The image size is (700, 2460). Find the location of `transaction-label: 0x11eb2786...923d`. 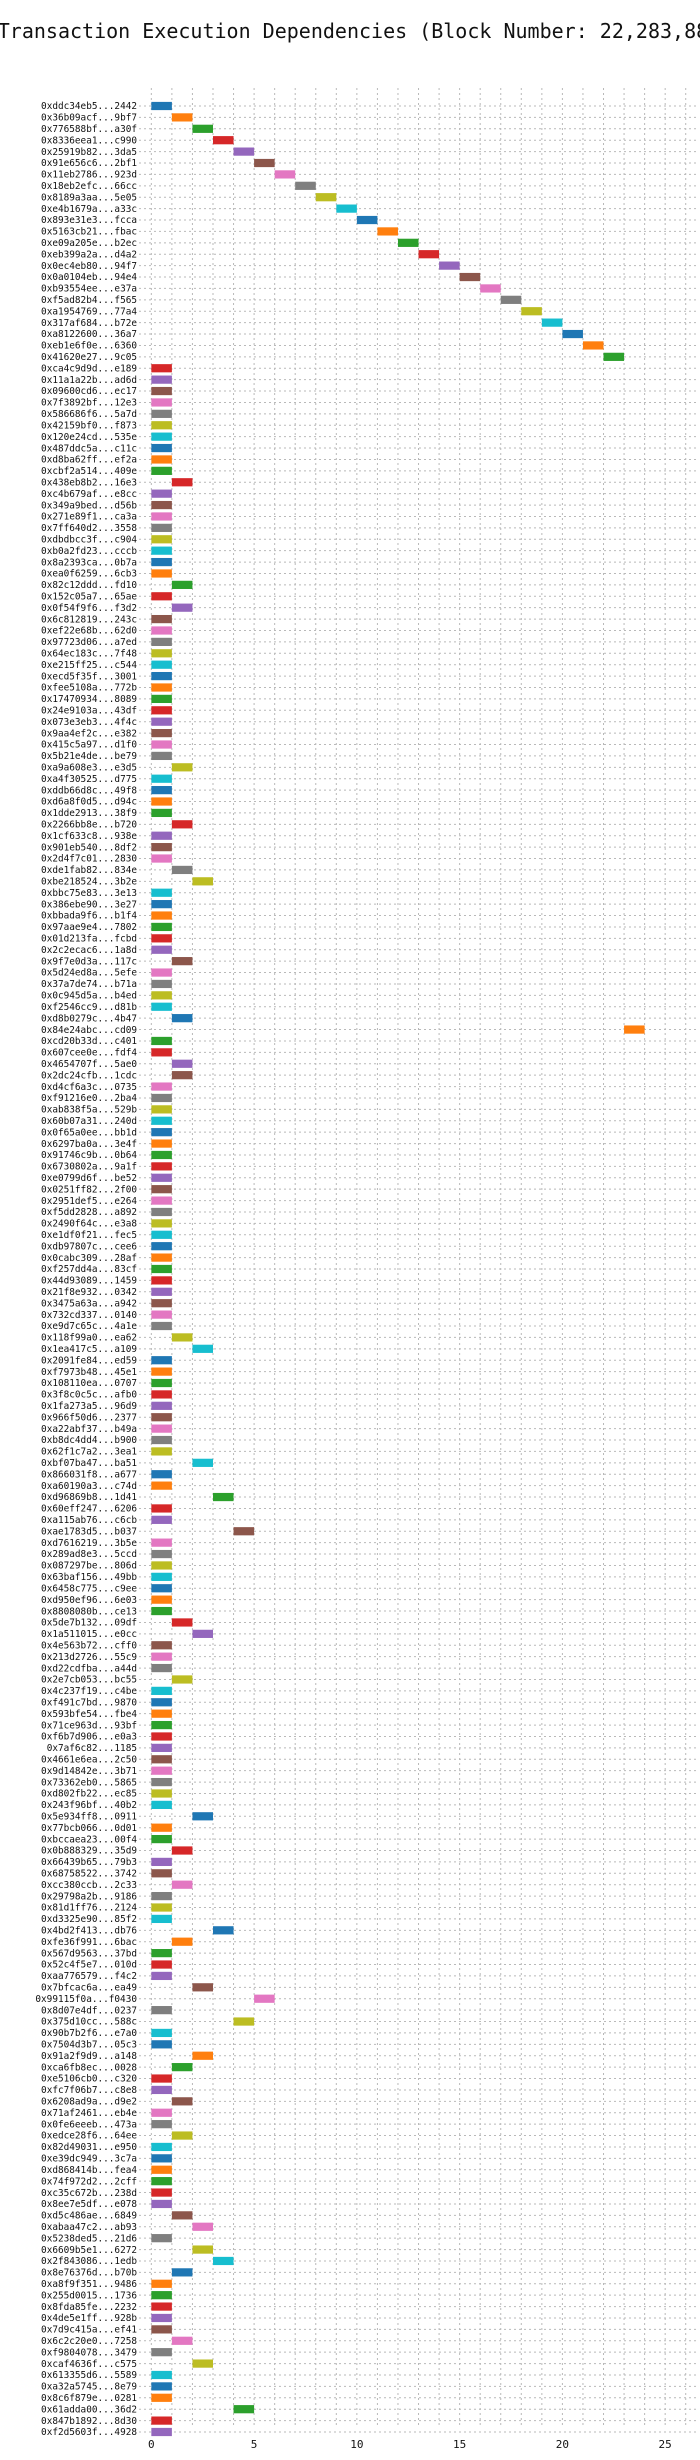

transaction-label: 0x11eb2786...923d is located at coordinates (89, 175).